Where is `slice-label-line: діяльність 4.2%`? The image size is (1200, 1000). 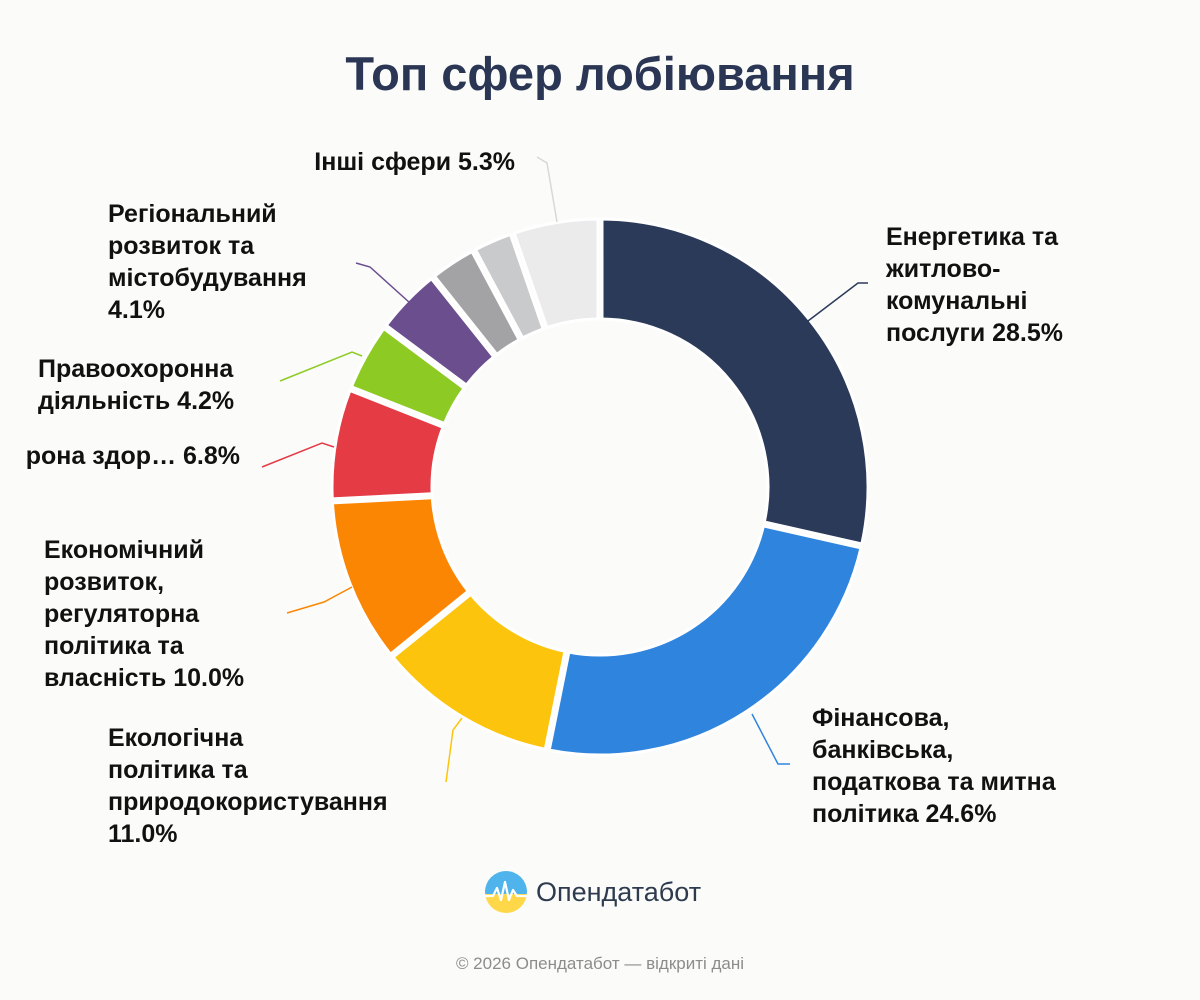 slice-label-line: діяльність 4.2% is located at coordinates (136, 401).